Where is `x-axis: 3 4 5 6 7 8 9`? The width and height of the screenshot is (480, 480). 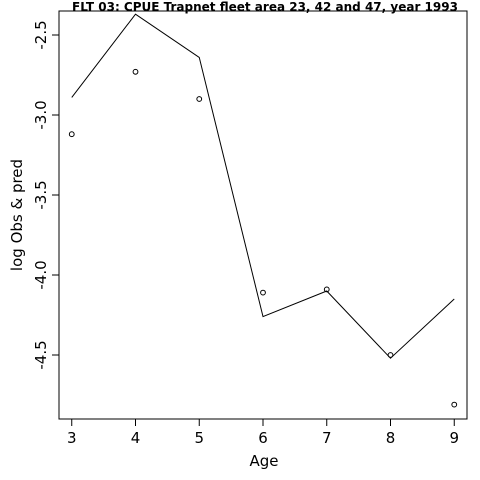 x-axis: 3 4 5 6 7 8 9 is located at coordinates (263, 432).